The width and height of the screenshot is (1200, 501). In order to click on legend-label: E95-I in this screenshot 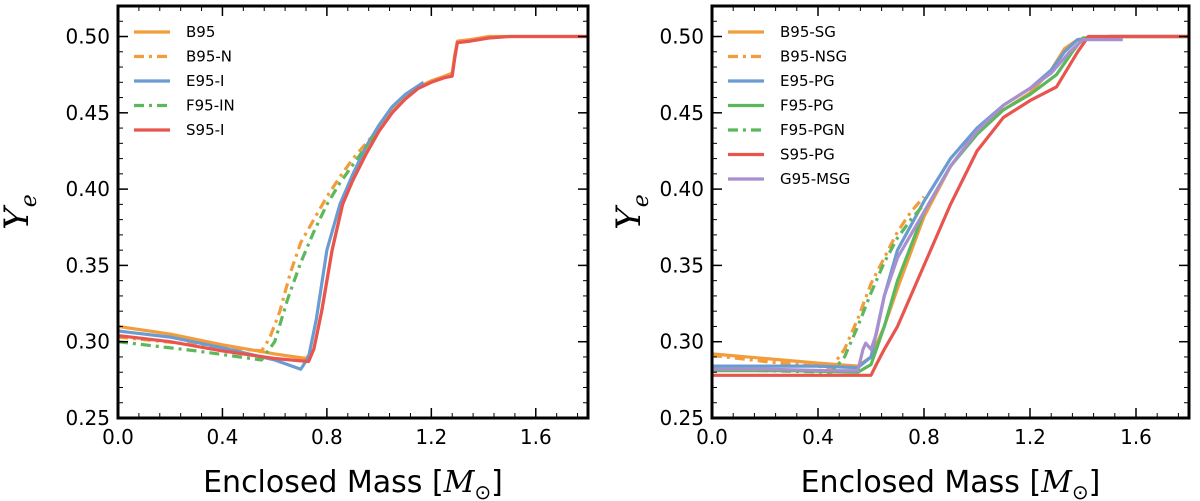, I will do `click(205, 81)`.